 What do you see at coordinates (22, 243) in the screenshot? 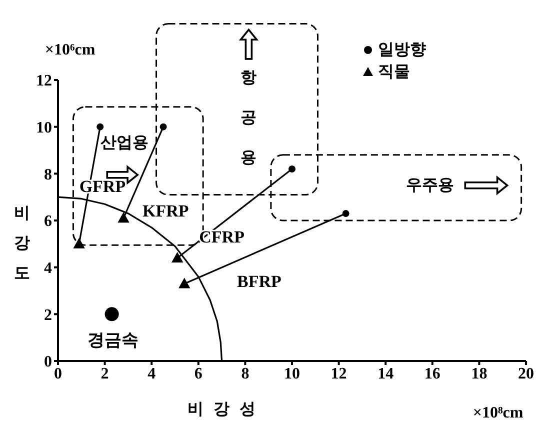
I see `y-axis-title: 비강도` at bounding box center [22, 243].